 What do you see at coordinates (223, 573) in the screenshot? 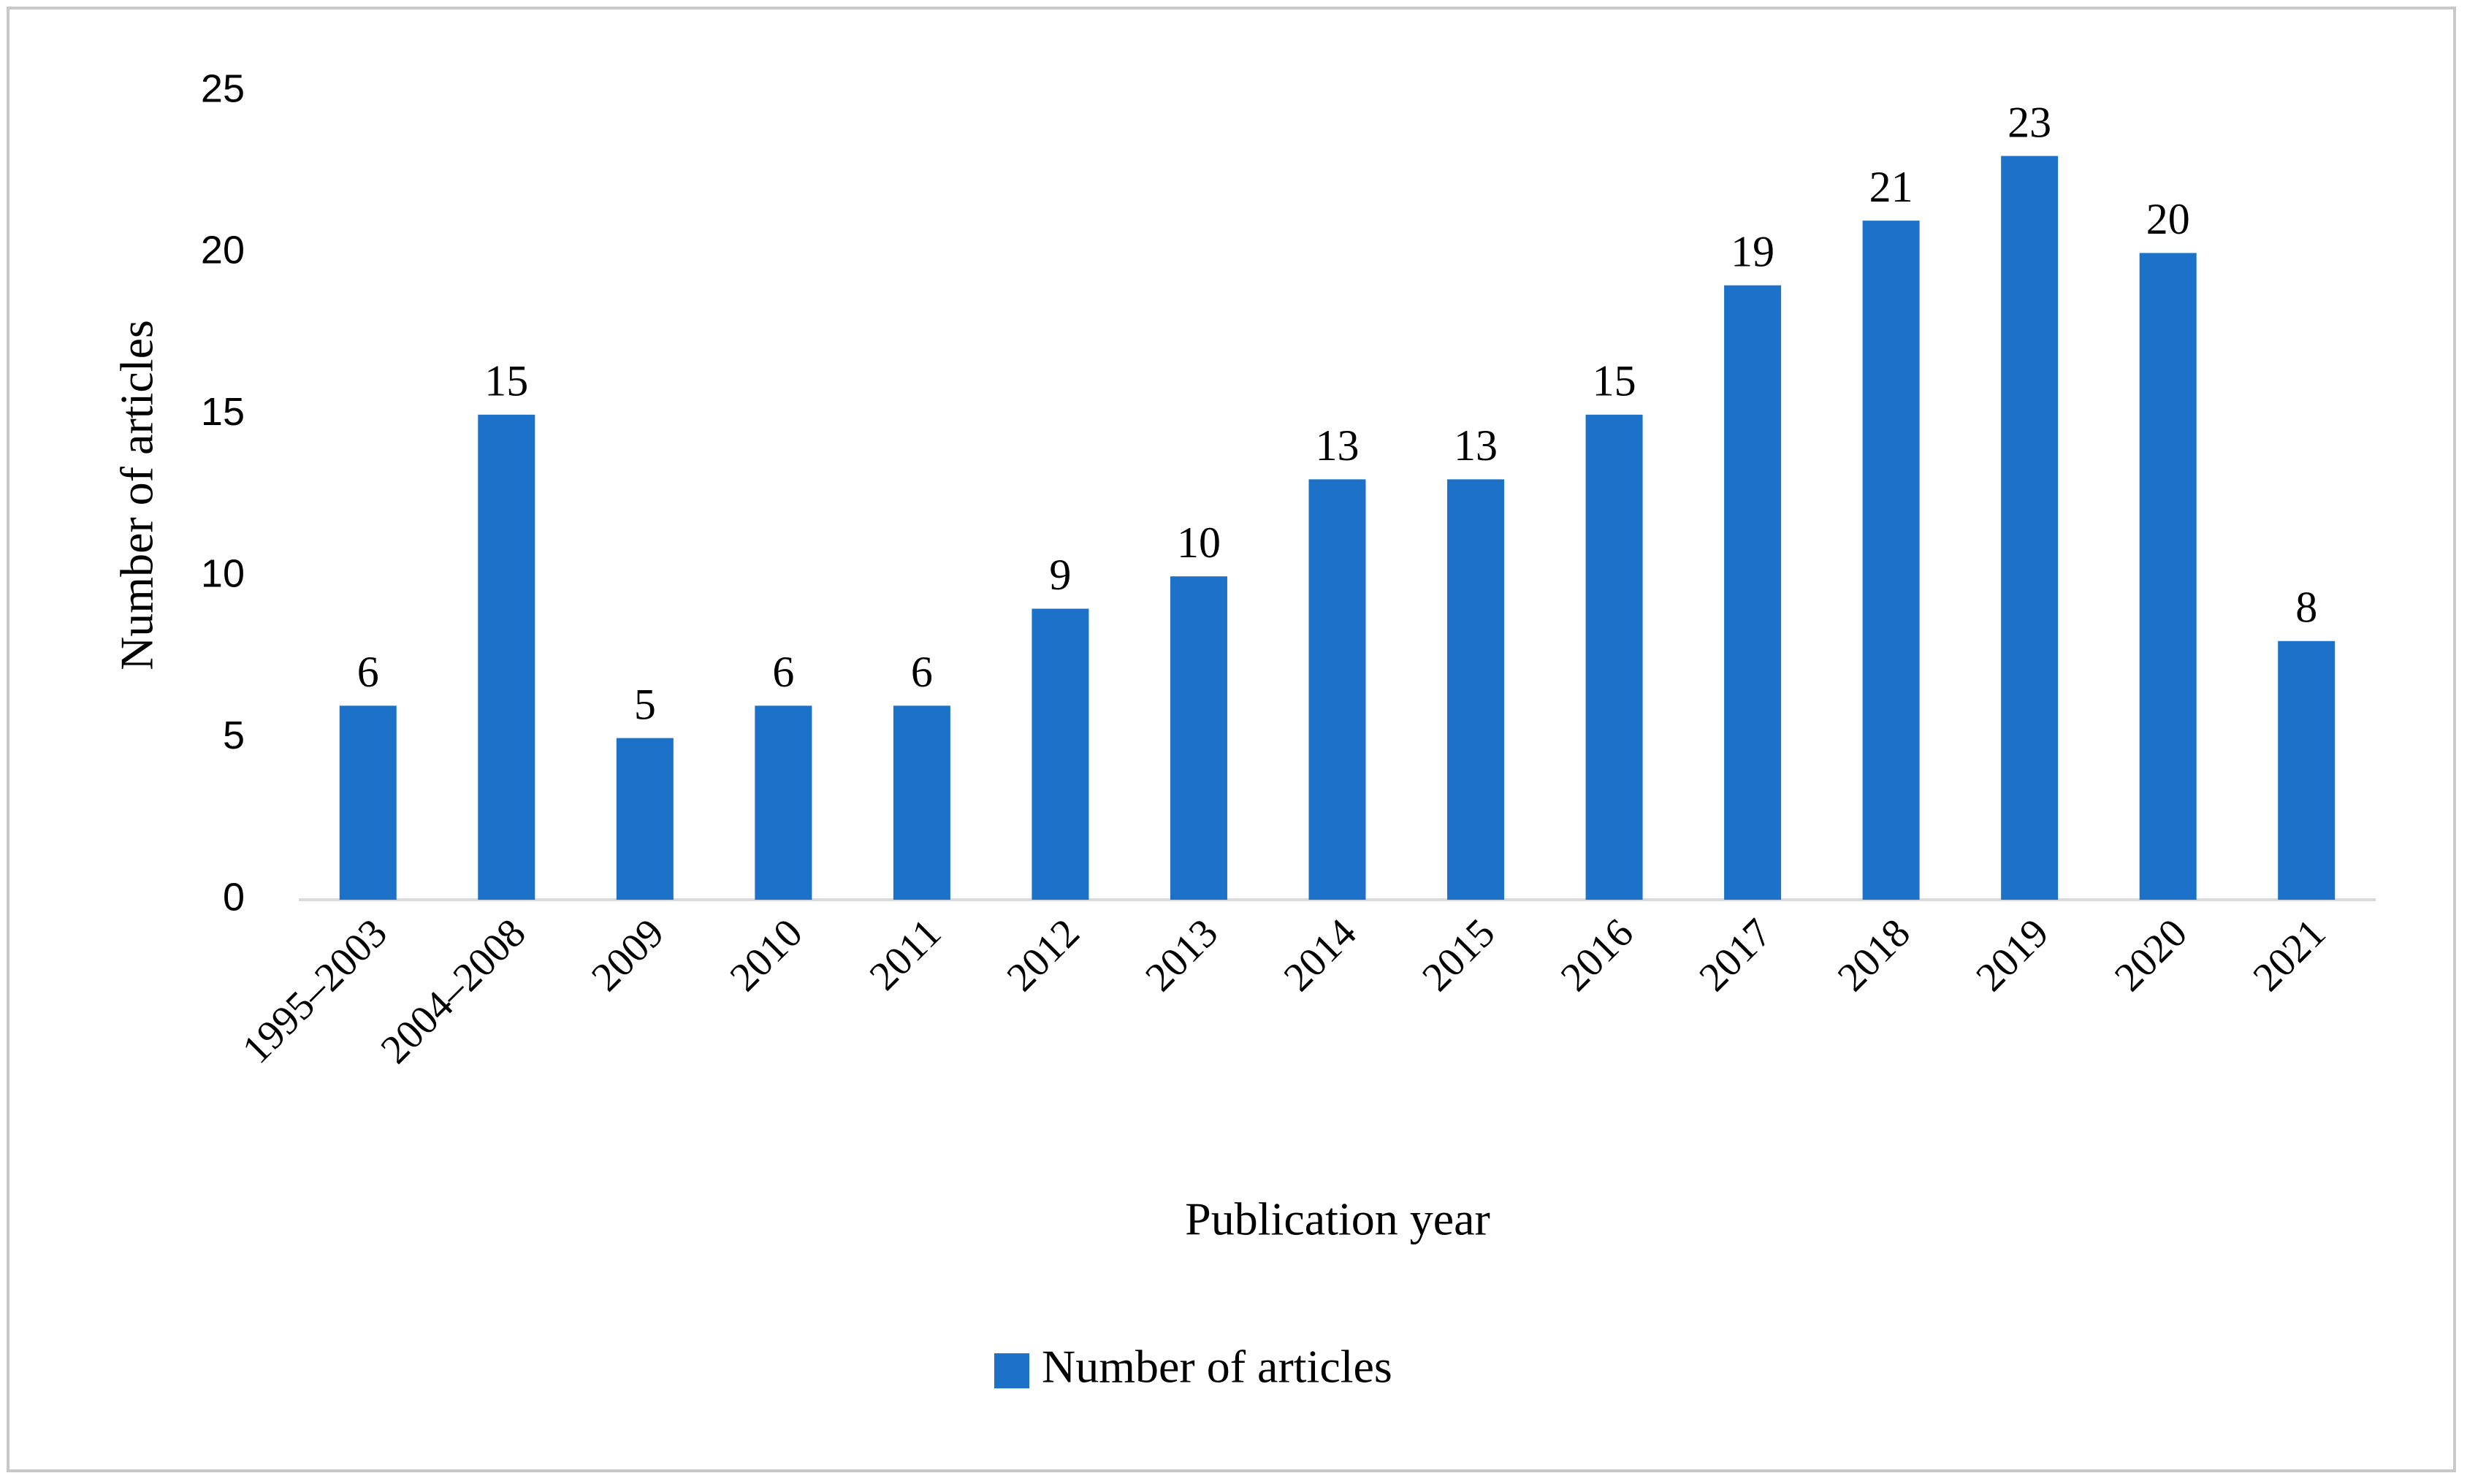
I see `y-tick-label: 10` at bounding box center [223, 573].